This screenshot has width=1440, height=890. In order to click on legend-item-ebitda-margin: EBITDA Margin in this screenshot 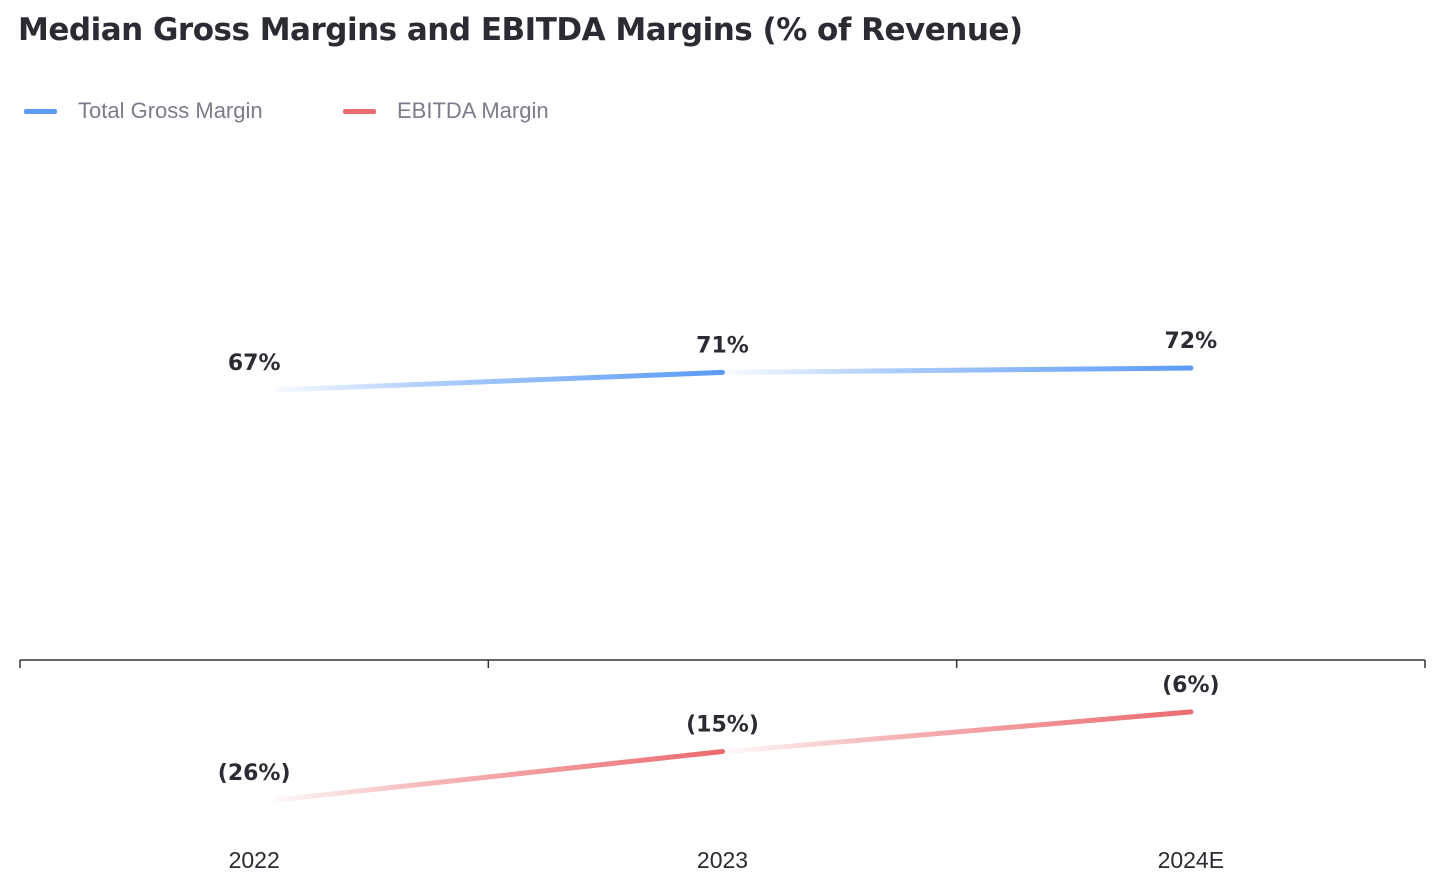, I will do `click(446, 111)`.